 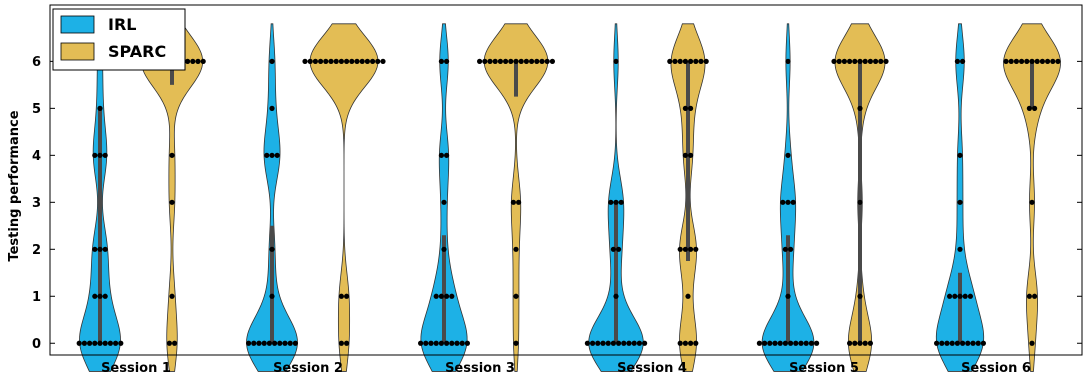 I want to click on y-tick-label: 6, so click(x=36, y=62).